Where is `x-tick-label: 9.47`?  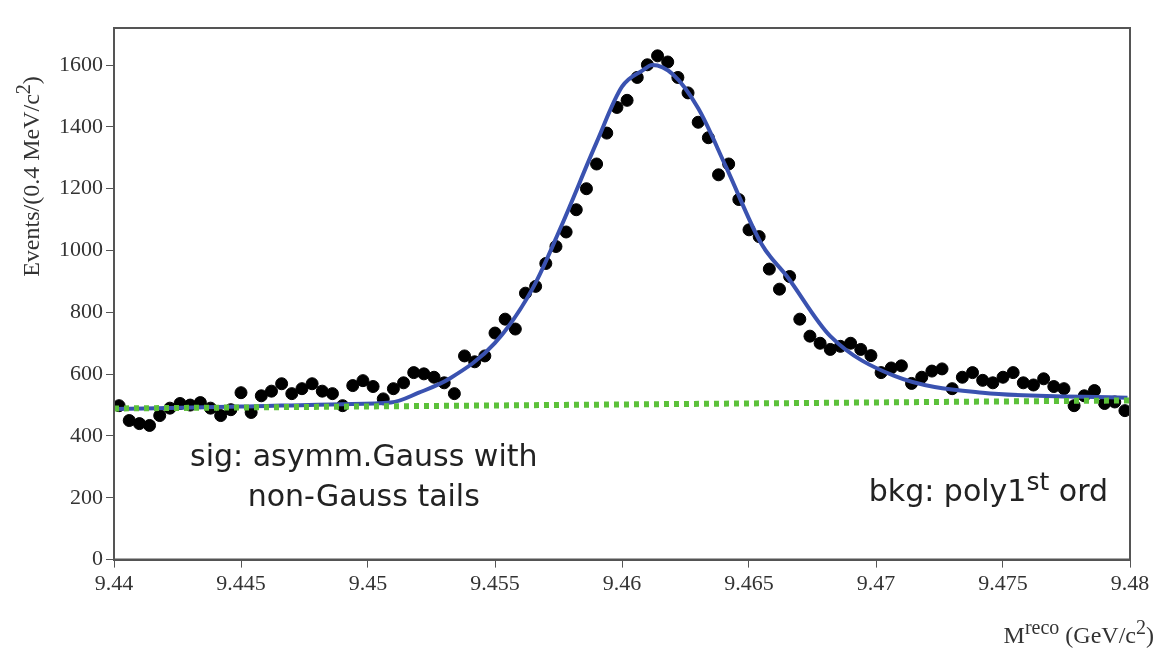 x-tick-label: 9.47 is located at coordinates (876, 582).